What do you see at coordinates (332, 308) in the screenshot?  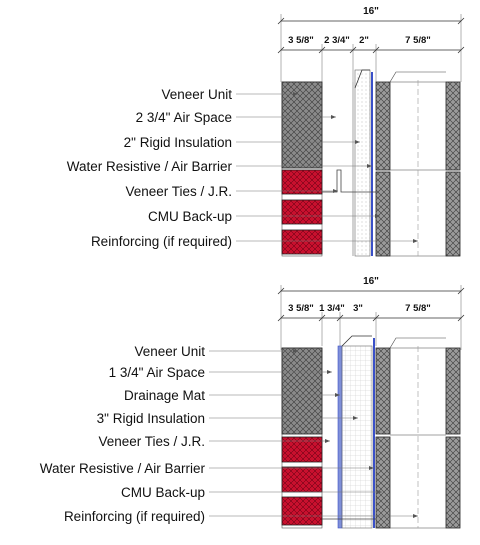 I see `detail-2-dim-air-space: 1 3/4"` at bounding box center [332, 308].